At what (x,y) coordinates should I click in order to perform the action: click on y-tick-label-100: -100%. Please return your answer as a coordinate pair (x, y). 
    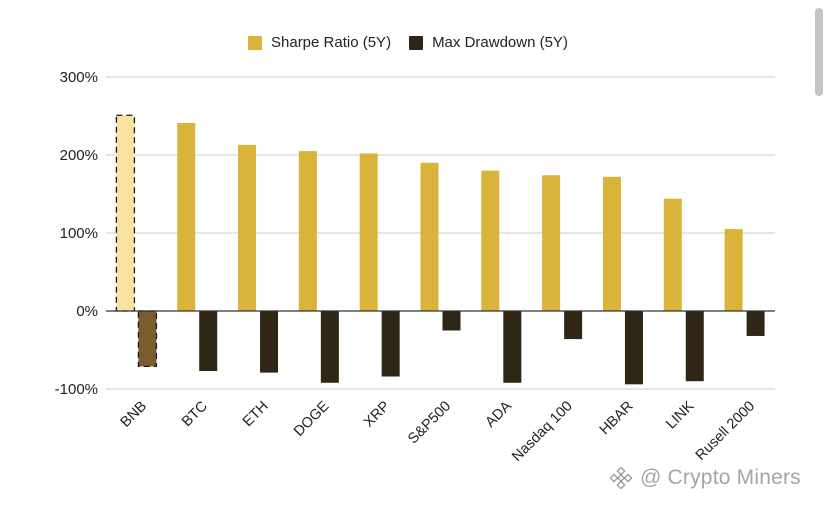
    Looking at the image, I should click on (76, 389).